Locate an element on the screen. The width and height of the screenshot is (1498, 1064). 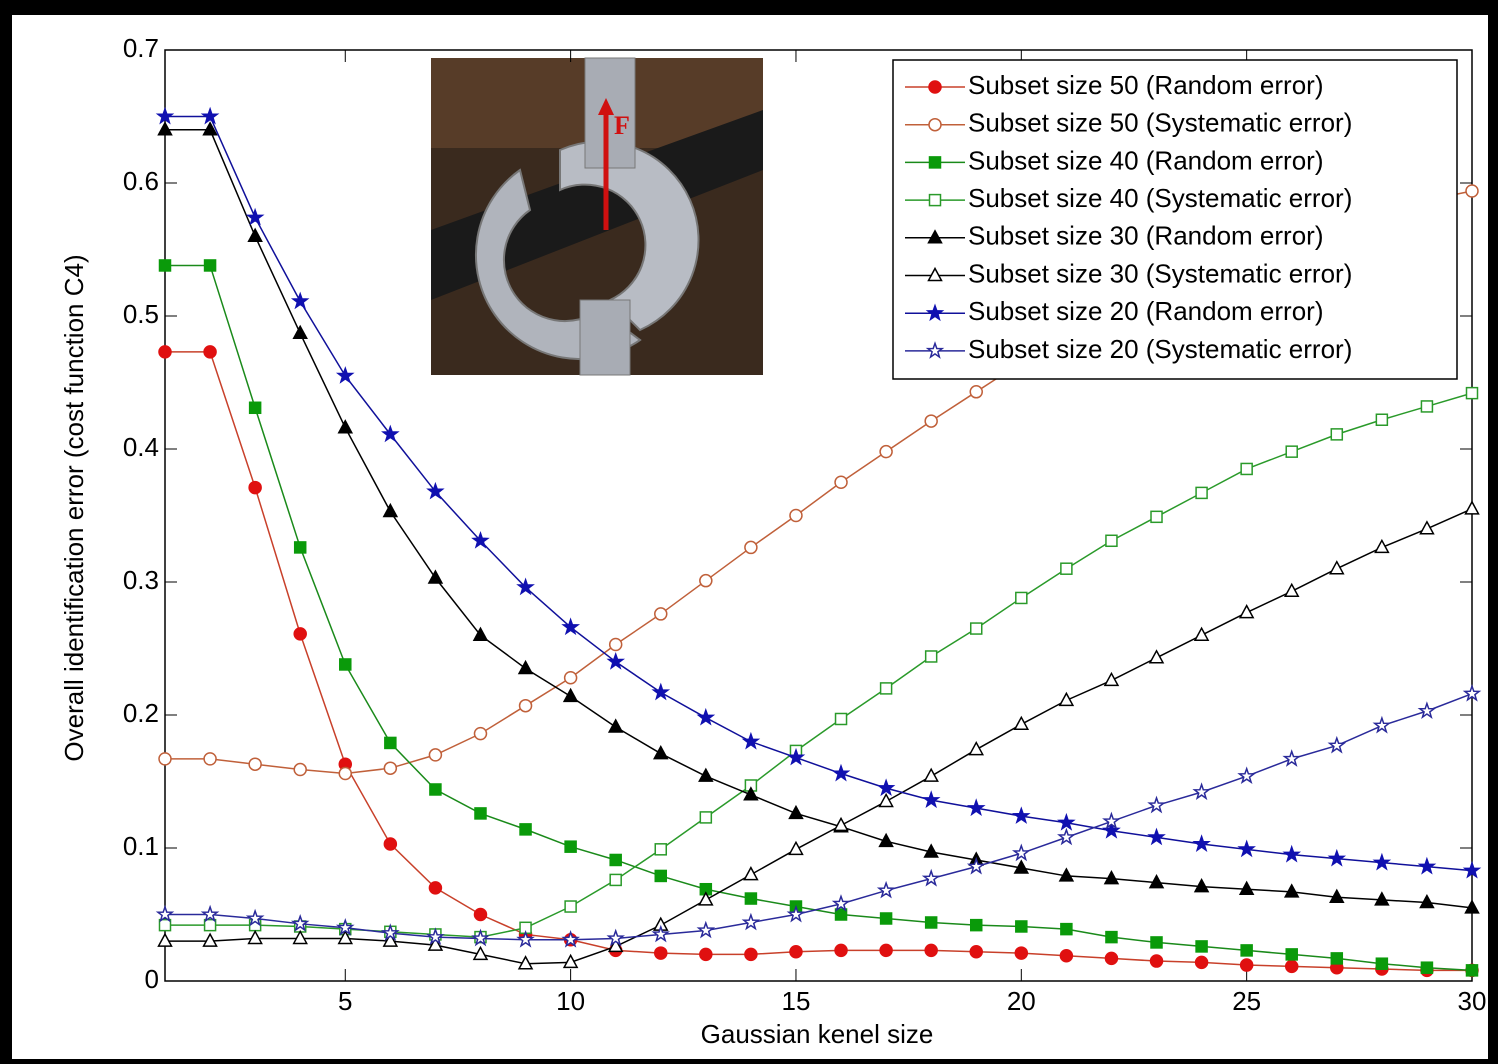
legend-label: Subset size 40 (Systematic error) is located at coordinates (1160, 198).